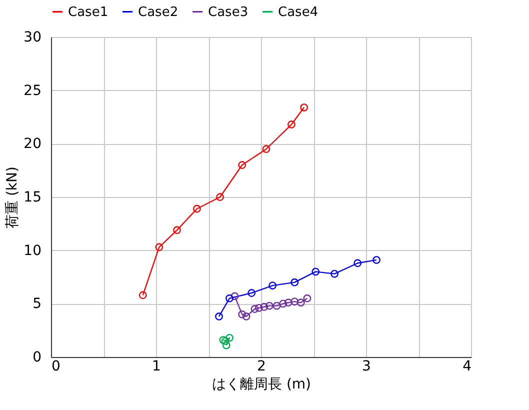  What do you see at coordinates (56, 366) in the screenshot?
I see `x-tick-label: 0` at bounding box center [56, 366].